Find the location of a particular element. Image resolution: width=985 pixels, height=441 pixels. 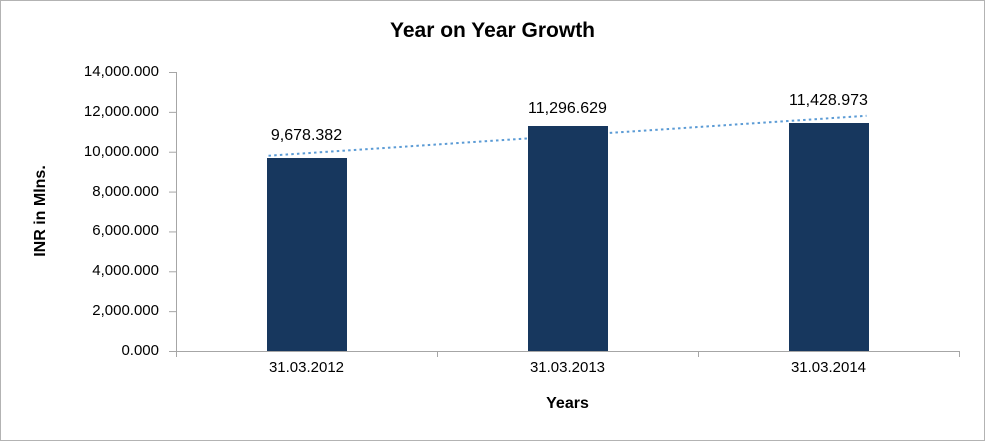

y-axis-title: INR in Mlns. is located at coordinates (40, 211).